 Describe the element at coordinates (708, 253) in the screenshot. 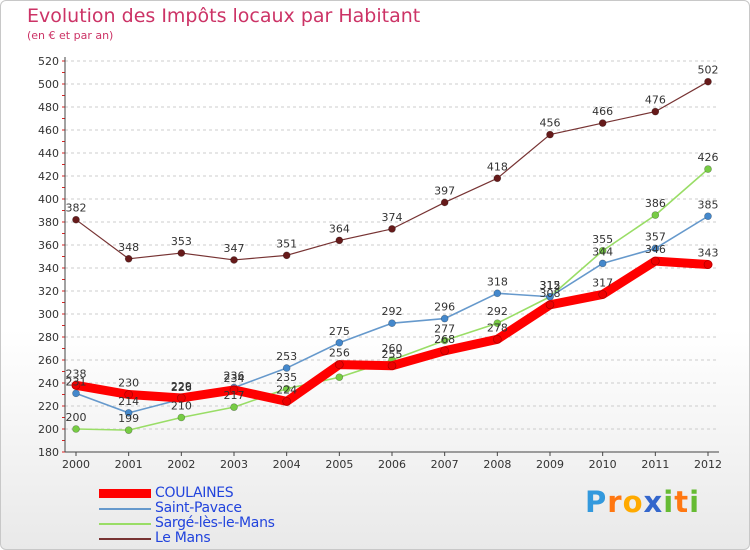

I see `data-label-coulaines: 343` at that location.